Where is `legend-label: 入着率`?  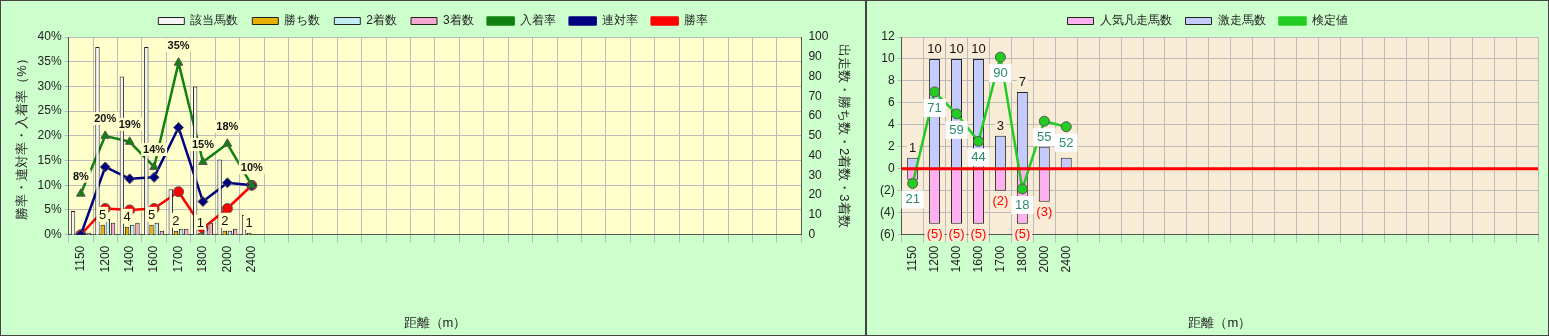
legend-label: 入着率 is located at coordinates (537, 20).